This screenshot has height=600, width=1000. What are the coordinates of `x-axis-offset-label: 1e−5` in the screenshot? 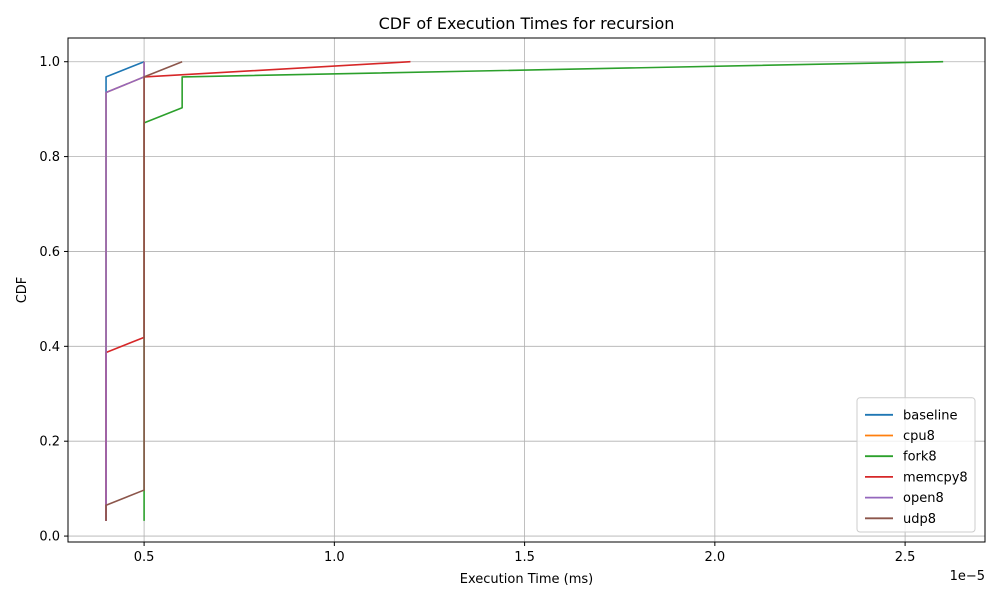 It's located at (967, 576).